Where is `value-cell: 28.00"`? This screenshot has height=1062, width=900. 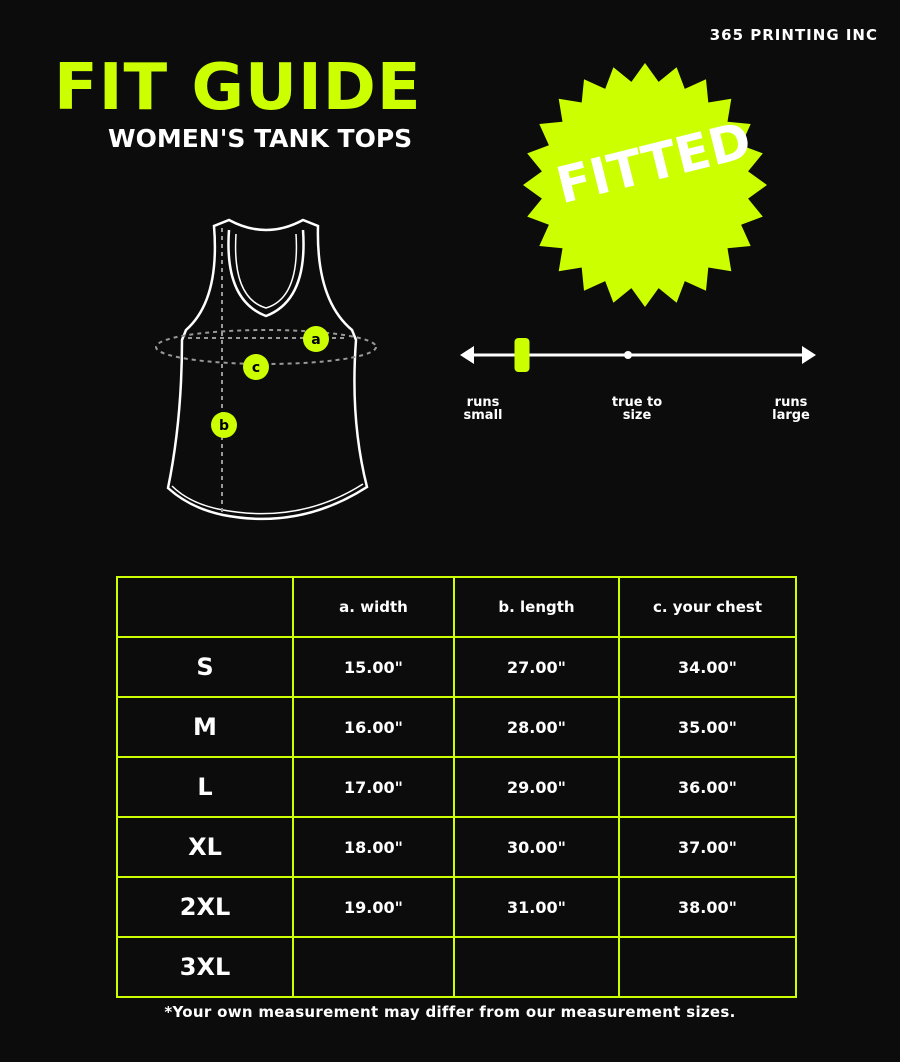 value-cell: 28.00" is located at coordinates (536, 727).